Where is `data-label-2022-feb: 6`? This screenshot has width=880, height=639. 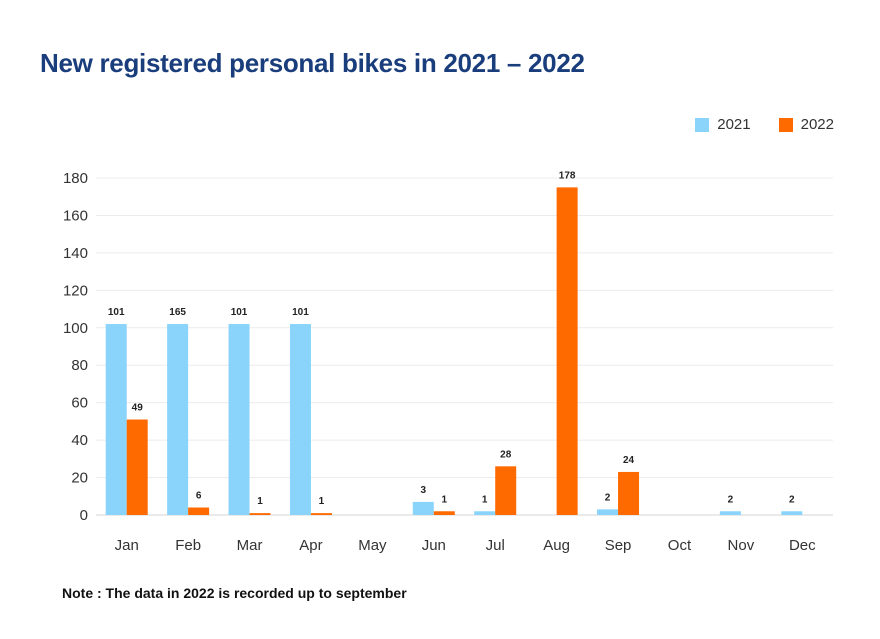
data-label-2022-feb: 6 is located at coordinates (199, 496).